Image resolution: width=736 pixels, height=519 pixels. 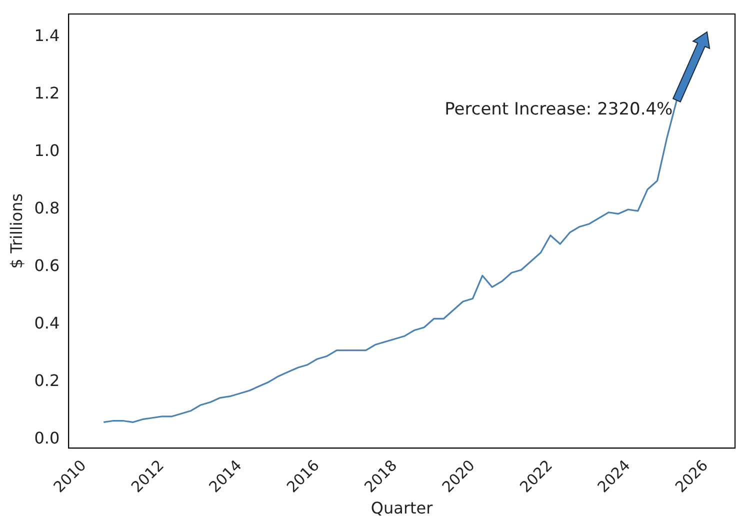 I want to click on y-axis-title: $ Trillions, so click(x=16, y=231).